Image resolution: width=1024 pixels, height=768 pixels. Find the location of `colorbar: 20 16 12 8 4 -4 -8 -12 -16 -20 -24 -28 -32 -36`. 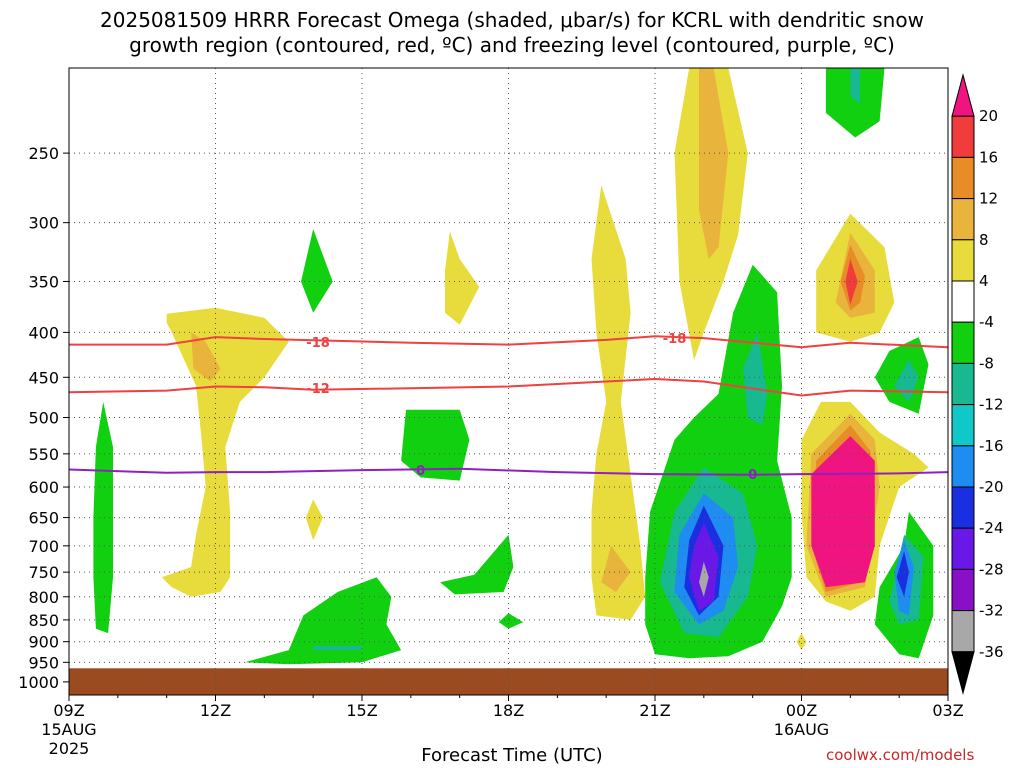

colorbar: 20 16 12 8 4 -4 -8 -12 -16 -20 -24 -28 -32 -36 is located at coordinates (977, 384).